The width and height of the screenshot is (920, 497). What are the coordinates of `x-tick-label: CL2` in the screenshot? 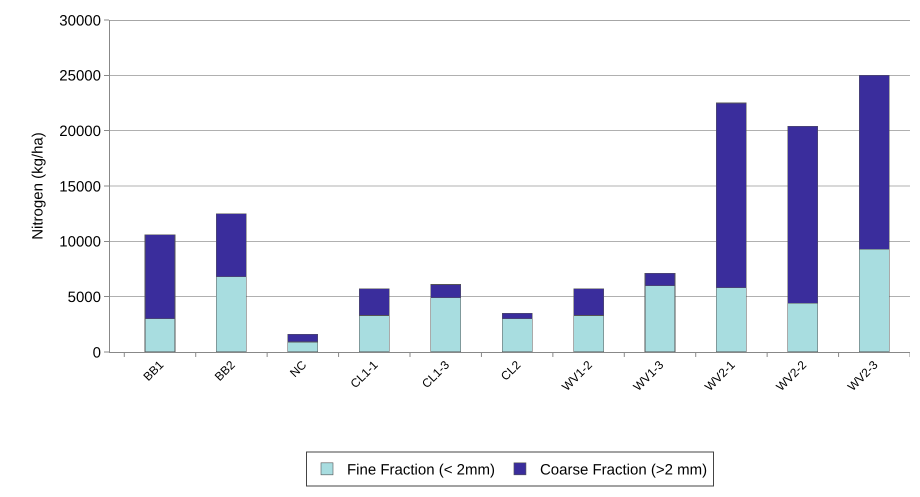 It's located at (511, 371).